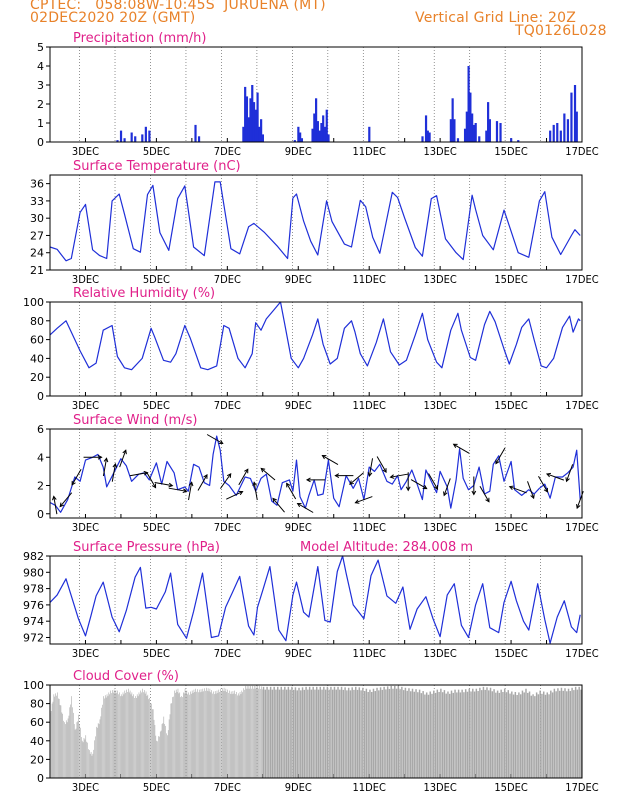 The width and height of the screenshot is (618, 800). Describe the element at coordinates (37, 184) in the screenshot. I see `y-tick-label: 36` at that location.